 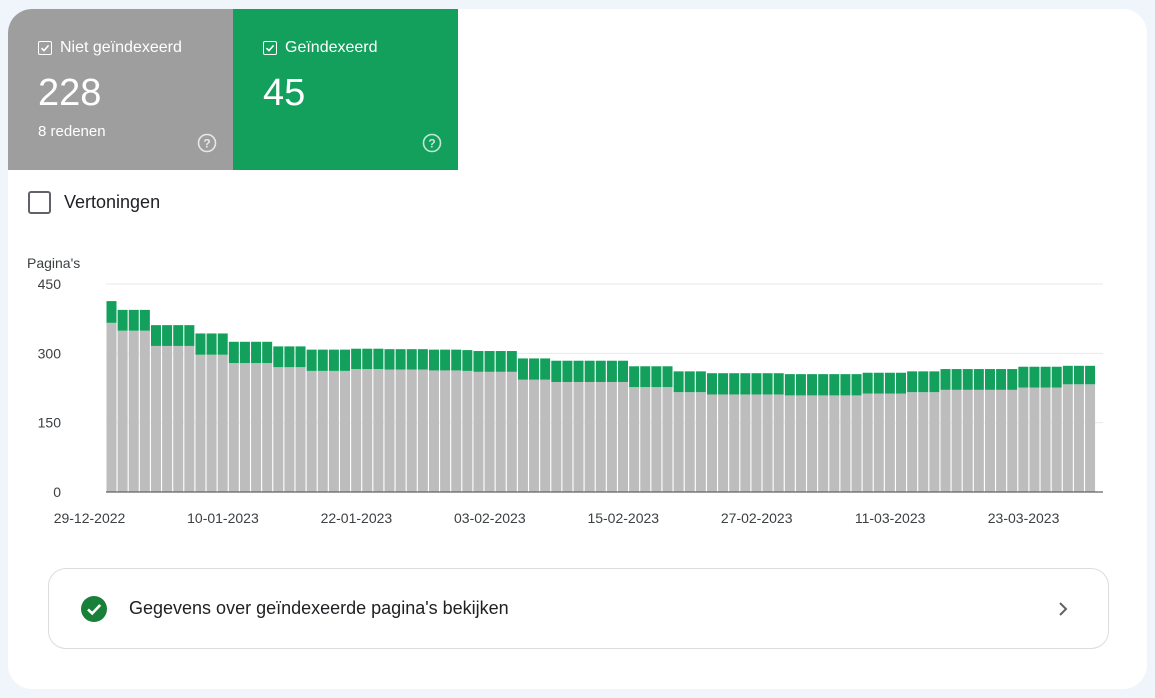 I want to click on x-tick-label: 03-02-2023, so click(x=490, y=518).